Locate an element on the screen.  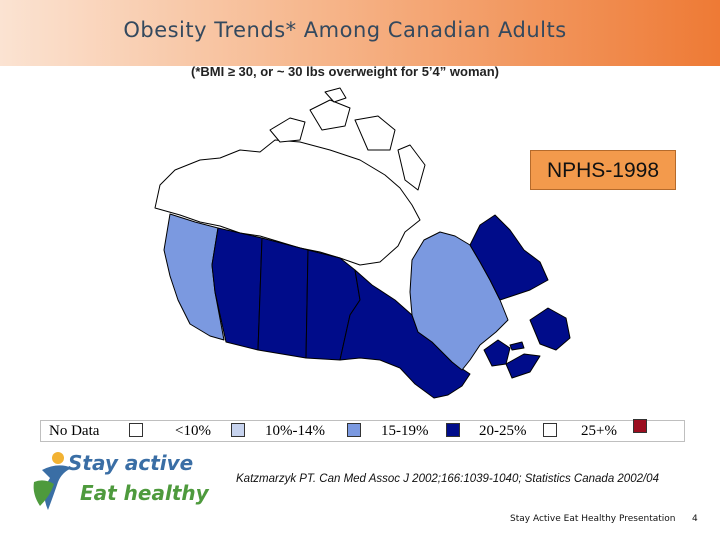
legend-label: No Data is located at coordinates (74, 431).